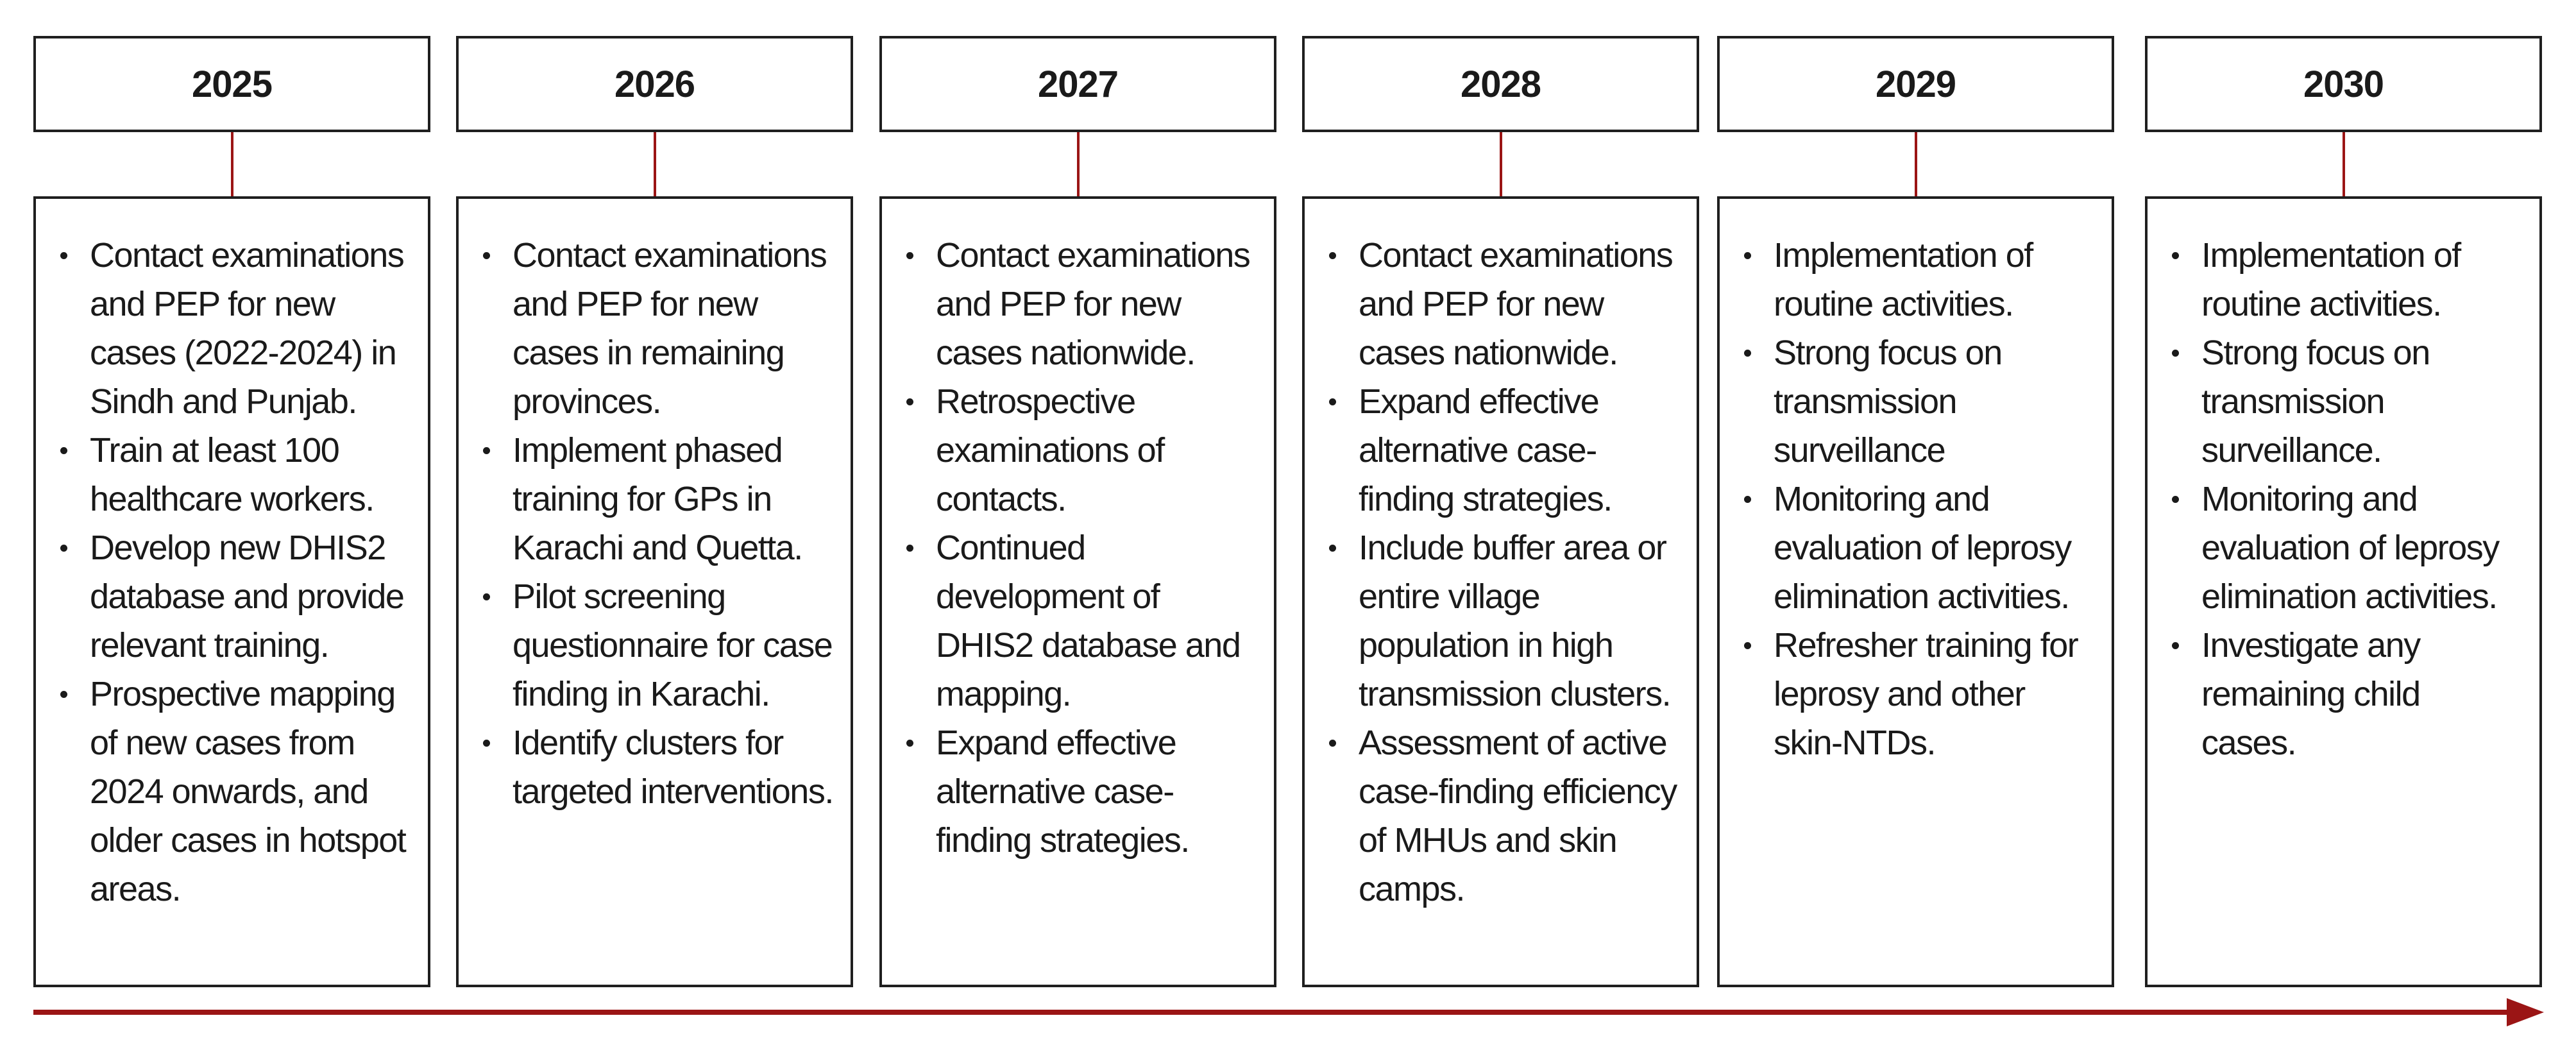  What do you see at coordinates (2525, 1012) in the screenshot?
I see `arrow-head-icon` at bounding box center [2525, 1012].